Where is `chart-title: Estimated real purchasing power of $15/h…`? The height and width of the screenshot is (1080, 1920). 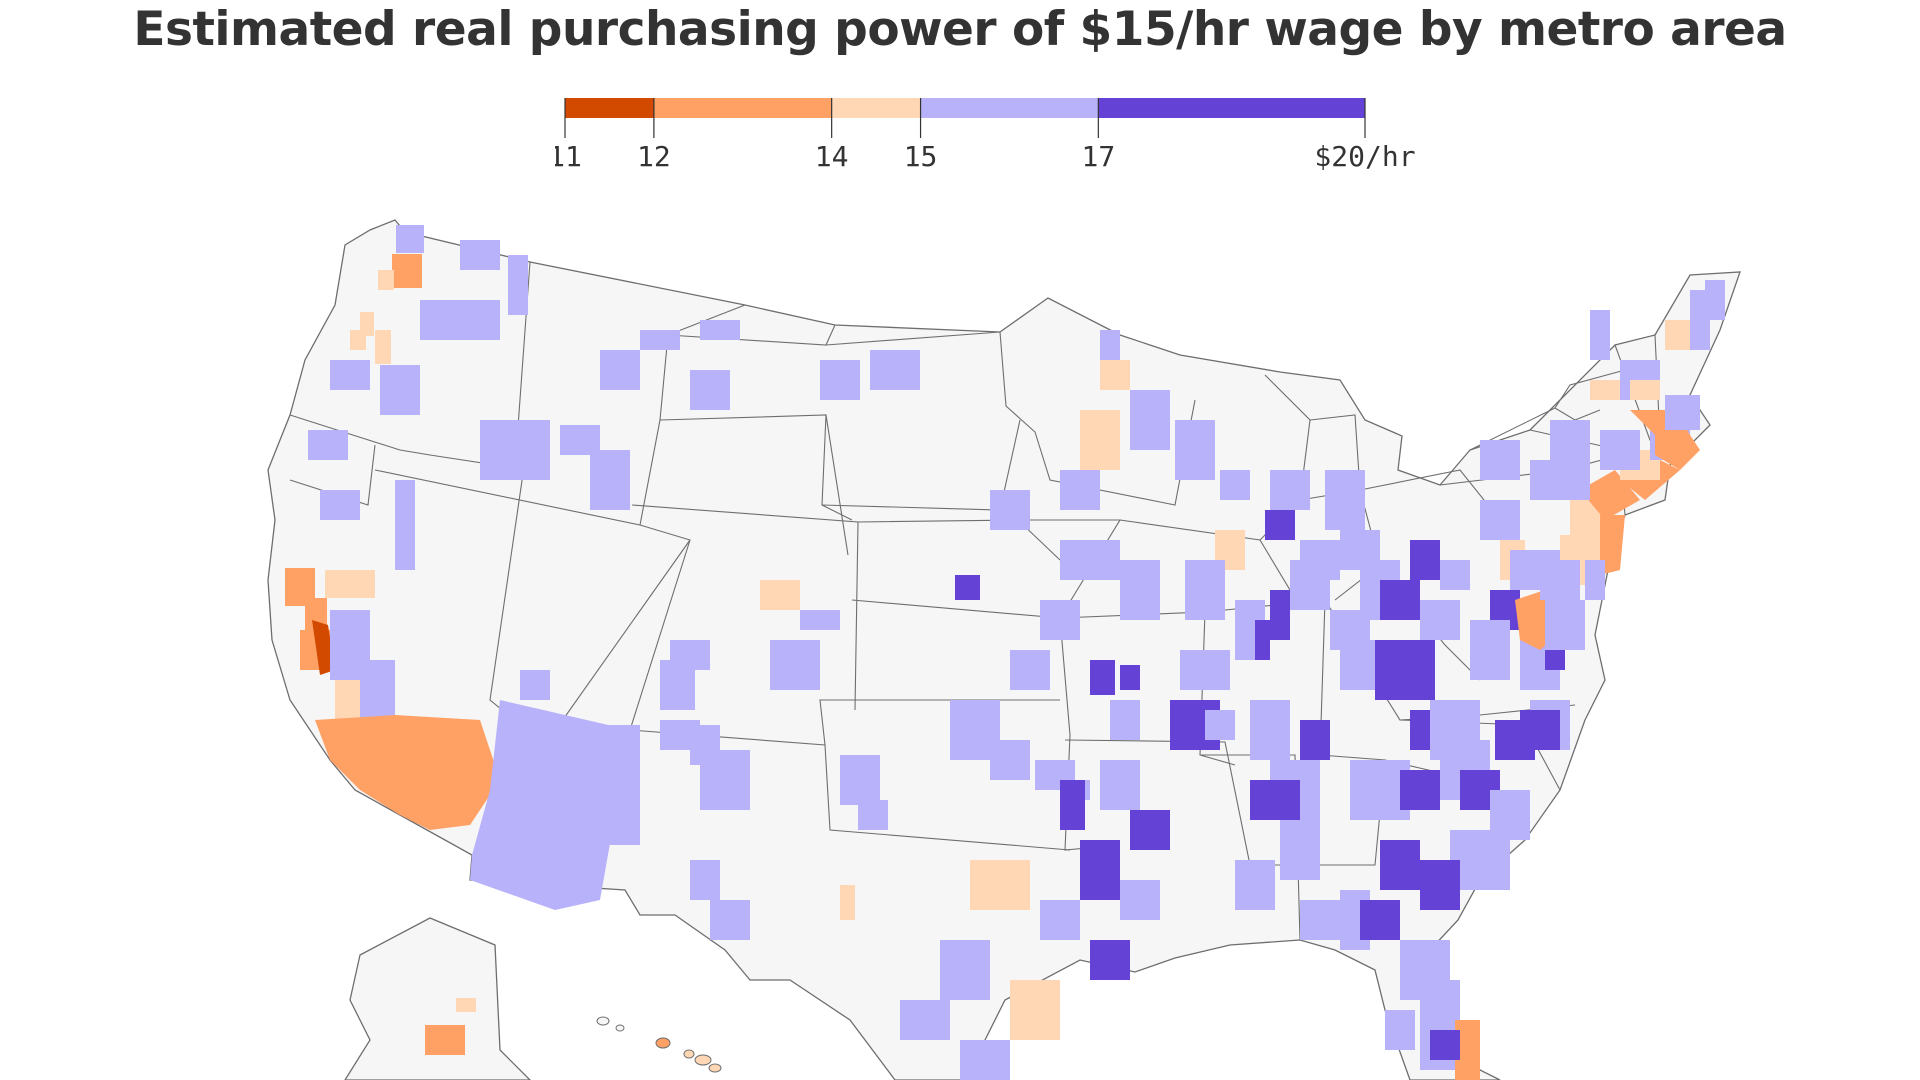 chart-title: Estimated real purchasing power of $15/h… is located at coordinates (960, 29).